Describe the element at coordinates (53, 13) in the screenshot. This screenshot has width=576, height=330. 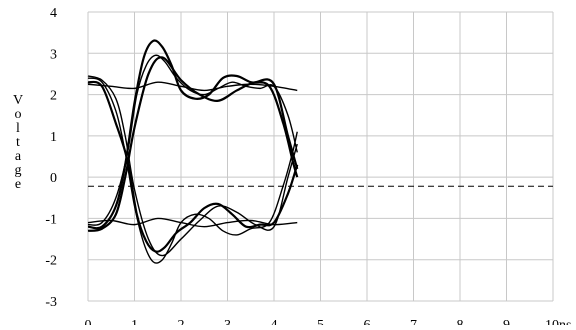
I see `y-tick-label-7: 4` at that location.